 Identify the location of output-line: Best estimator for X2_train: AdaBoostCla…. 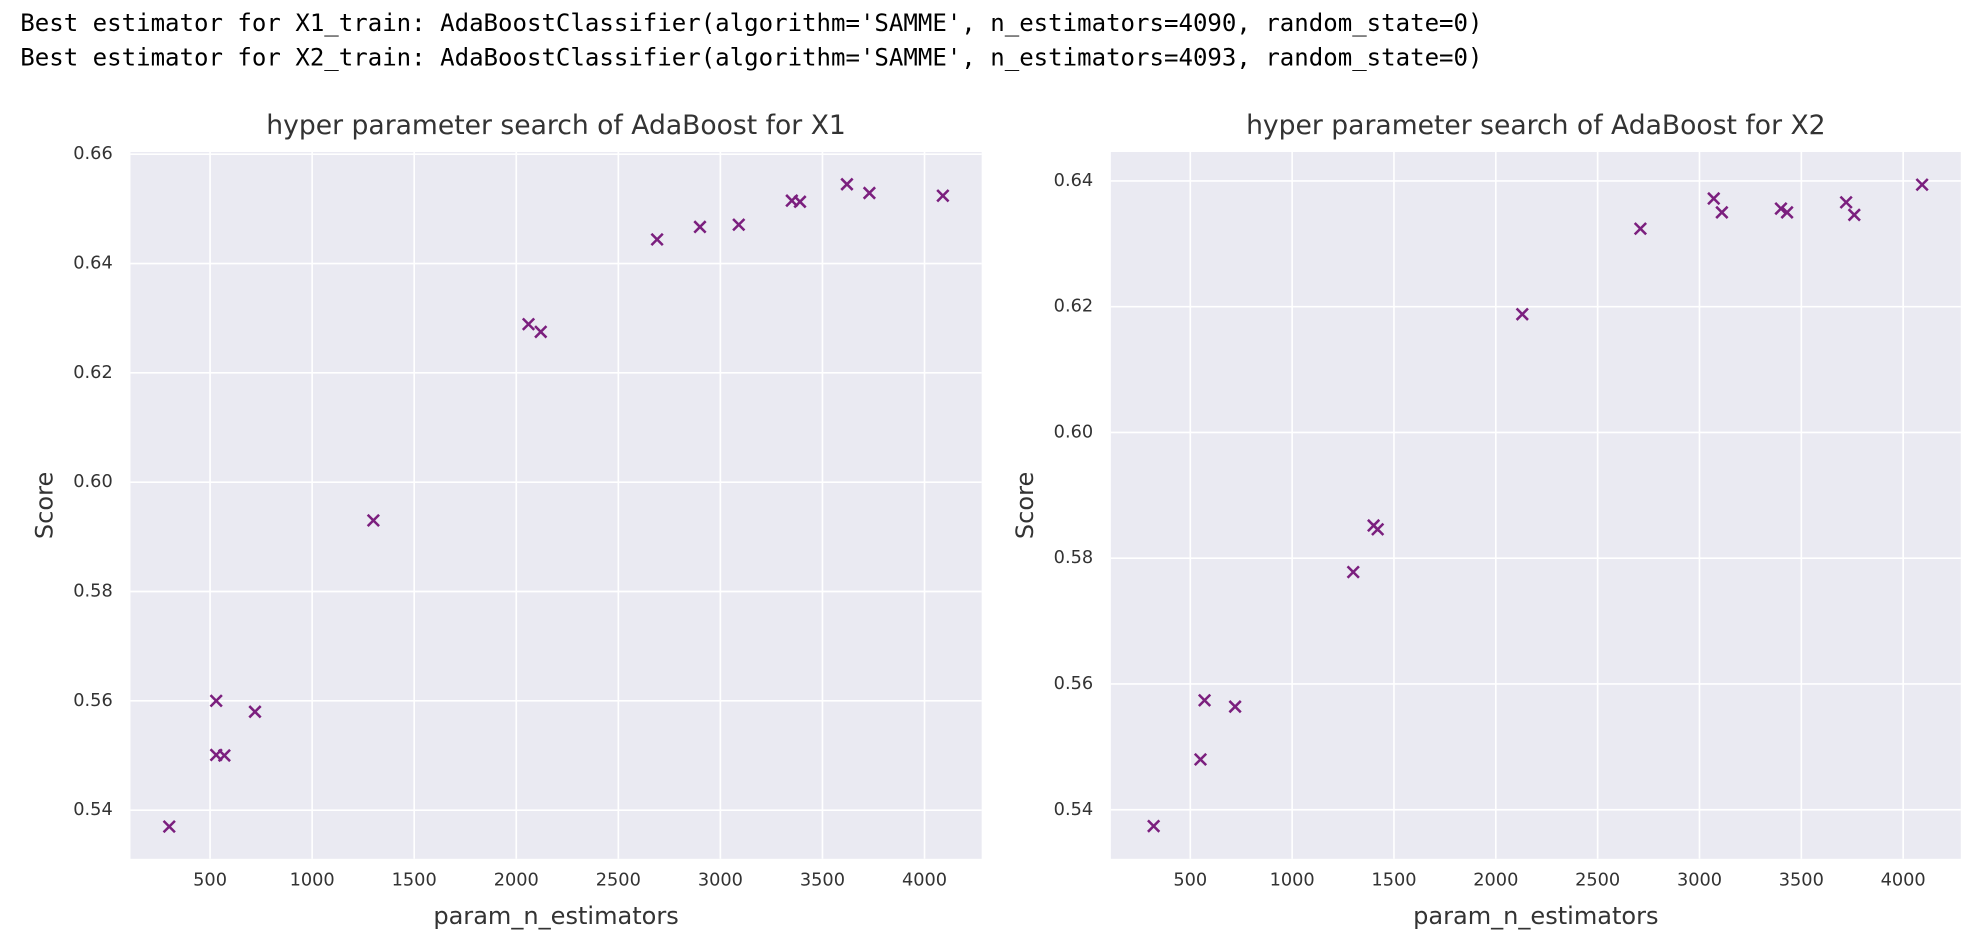
(751, 57).